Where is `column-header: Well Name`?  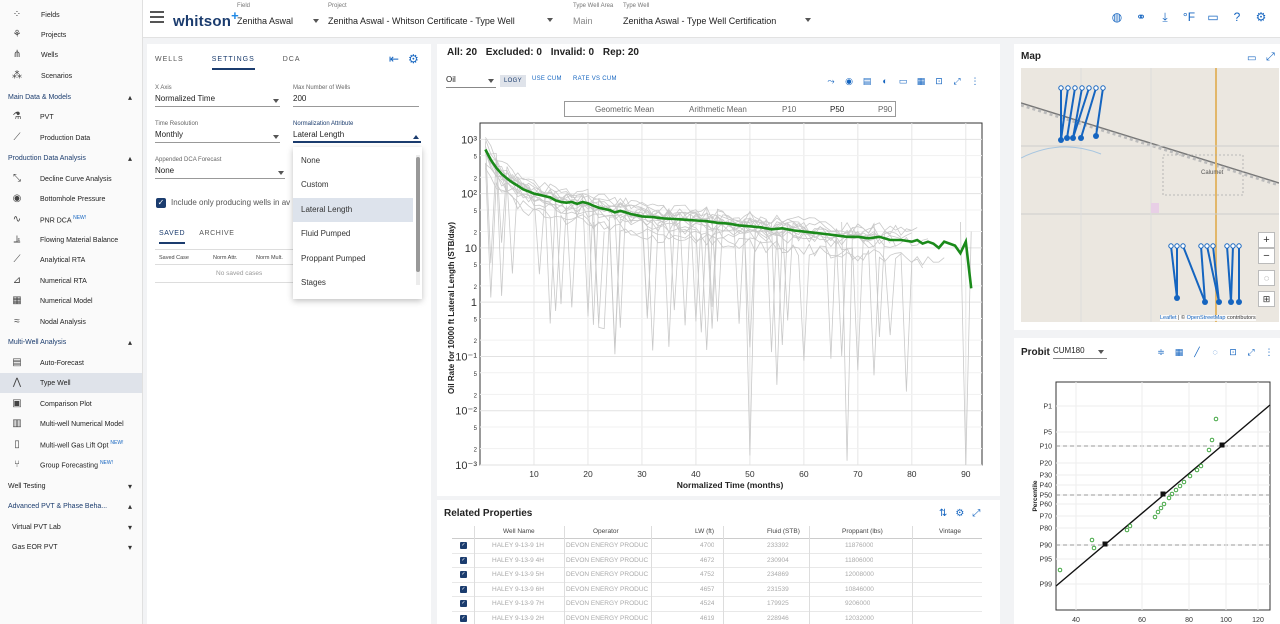
column-header: Well Name is located at coordinates (519, 531).